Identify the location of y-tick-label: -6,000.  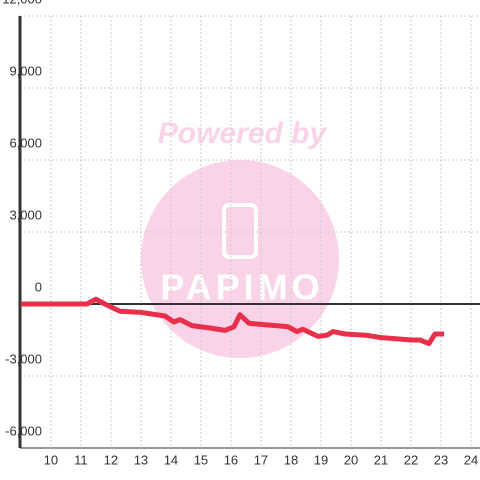
(23, 430).